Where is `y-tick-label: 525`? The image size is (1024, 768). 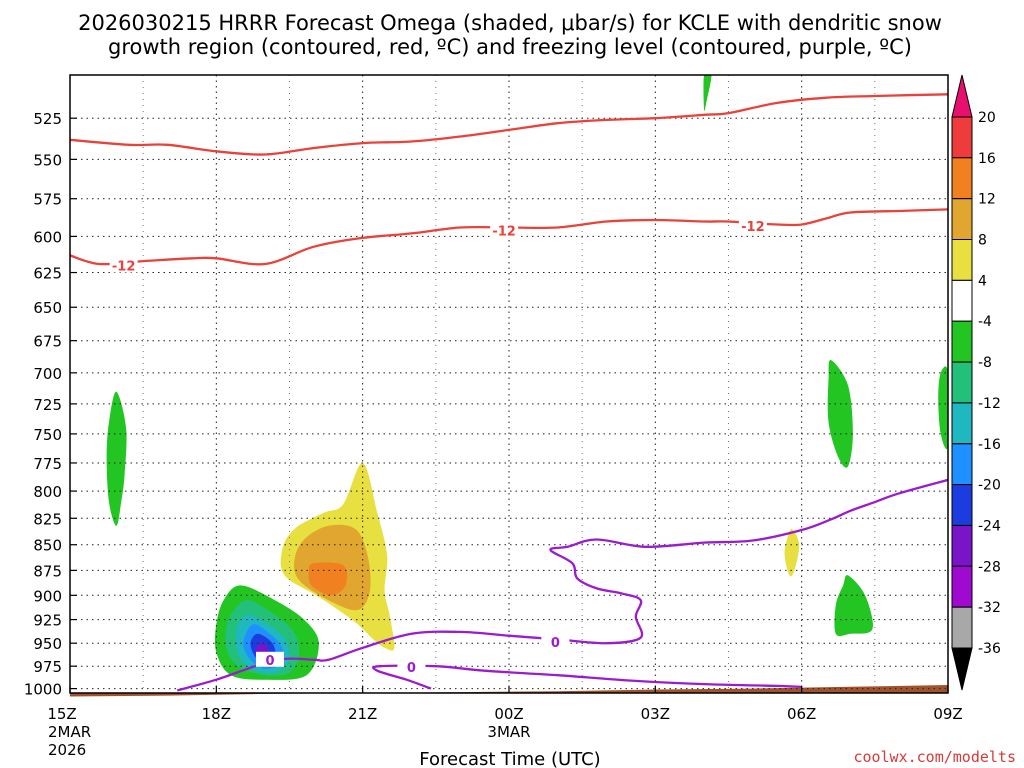 y-tick-label: 525 is located at coordinates (47, 119).